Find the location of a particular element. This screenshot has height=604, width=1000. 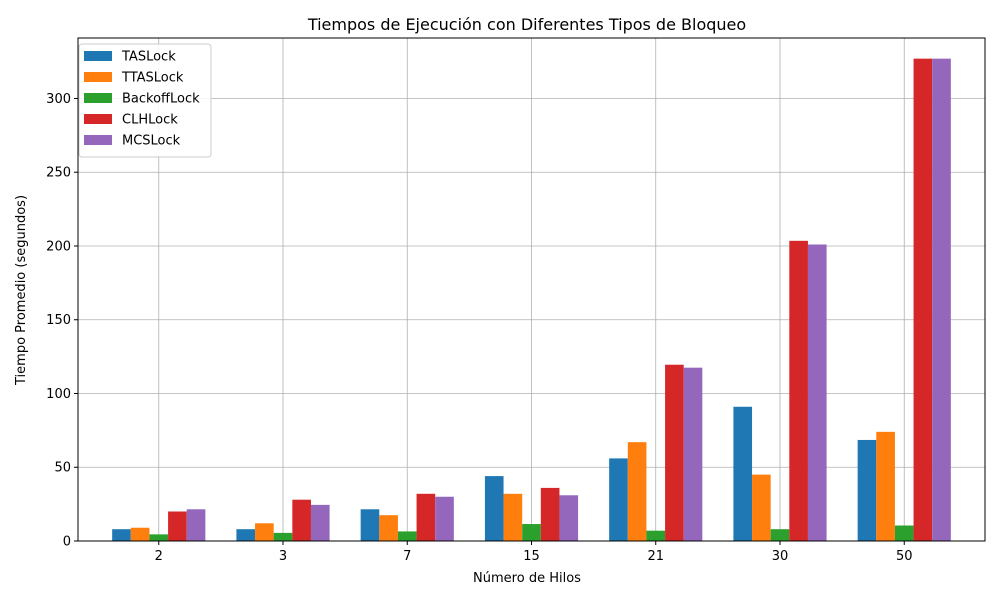

legend-label-ttaslock: TTASLock is located at coordinates (152, 78).